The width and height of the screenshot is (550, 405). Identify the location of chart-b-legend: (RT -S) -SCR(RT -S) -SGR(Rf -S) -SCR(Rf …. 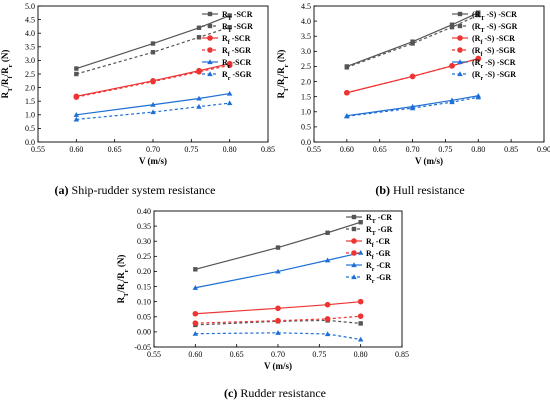
(485, 46).